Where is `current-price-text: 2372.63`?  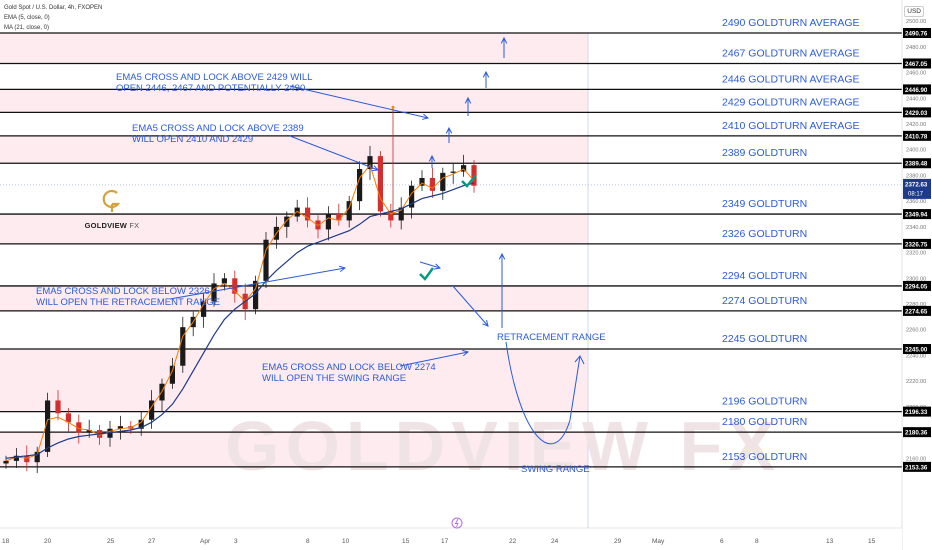 current-price-text: 2372.63 is located at coordinates (916, 184).